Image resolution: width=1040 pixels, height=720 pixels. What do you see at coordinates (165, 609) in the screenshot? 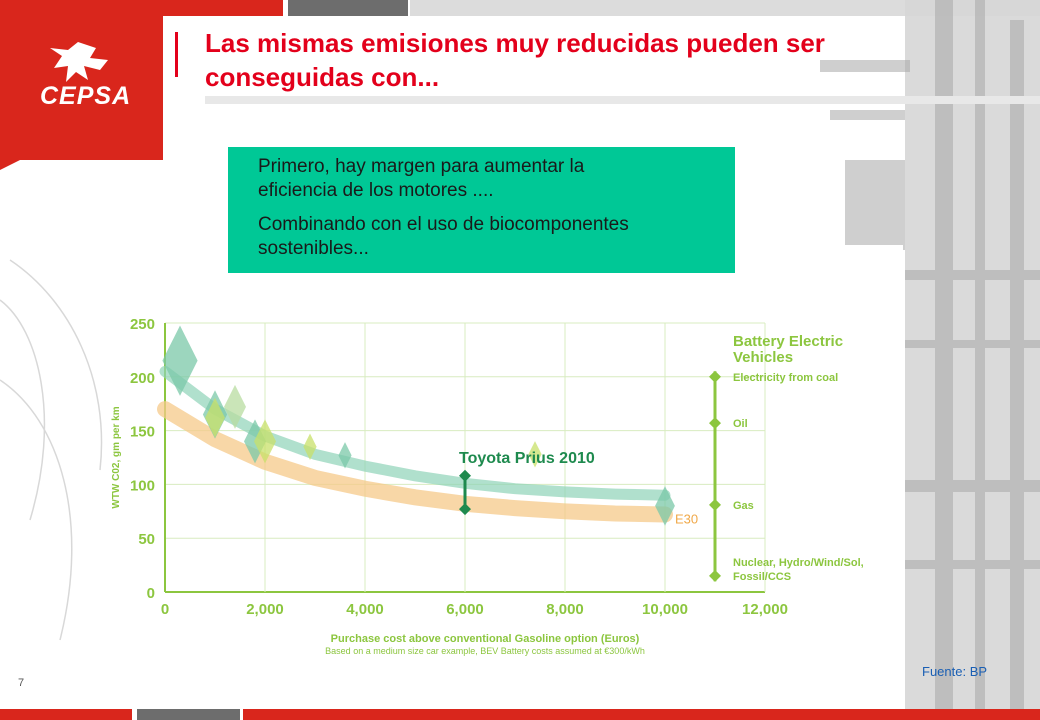
I see `x-tick-label: 0` at bounding box center [165, 609].